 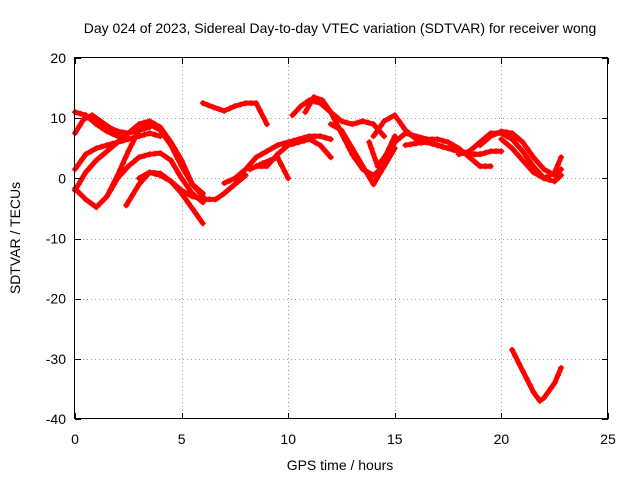 I want to click on y-tick-label: -20, so click(x=56, y=299).